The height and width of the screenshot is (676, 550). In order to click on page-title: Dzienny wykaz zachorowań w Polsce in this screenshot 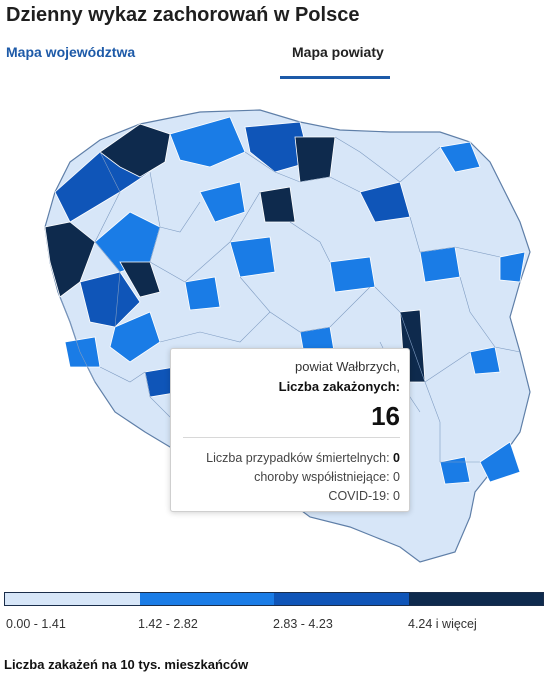, I will do `click(183, 15)`.